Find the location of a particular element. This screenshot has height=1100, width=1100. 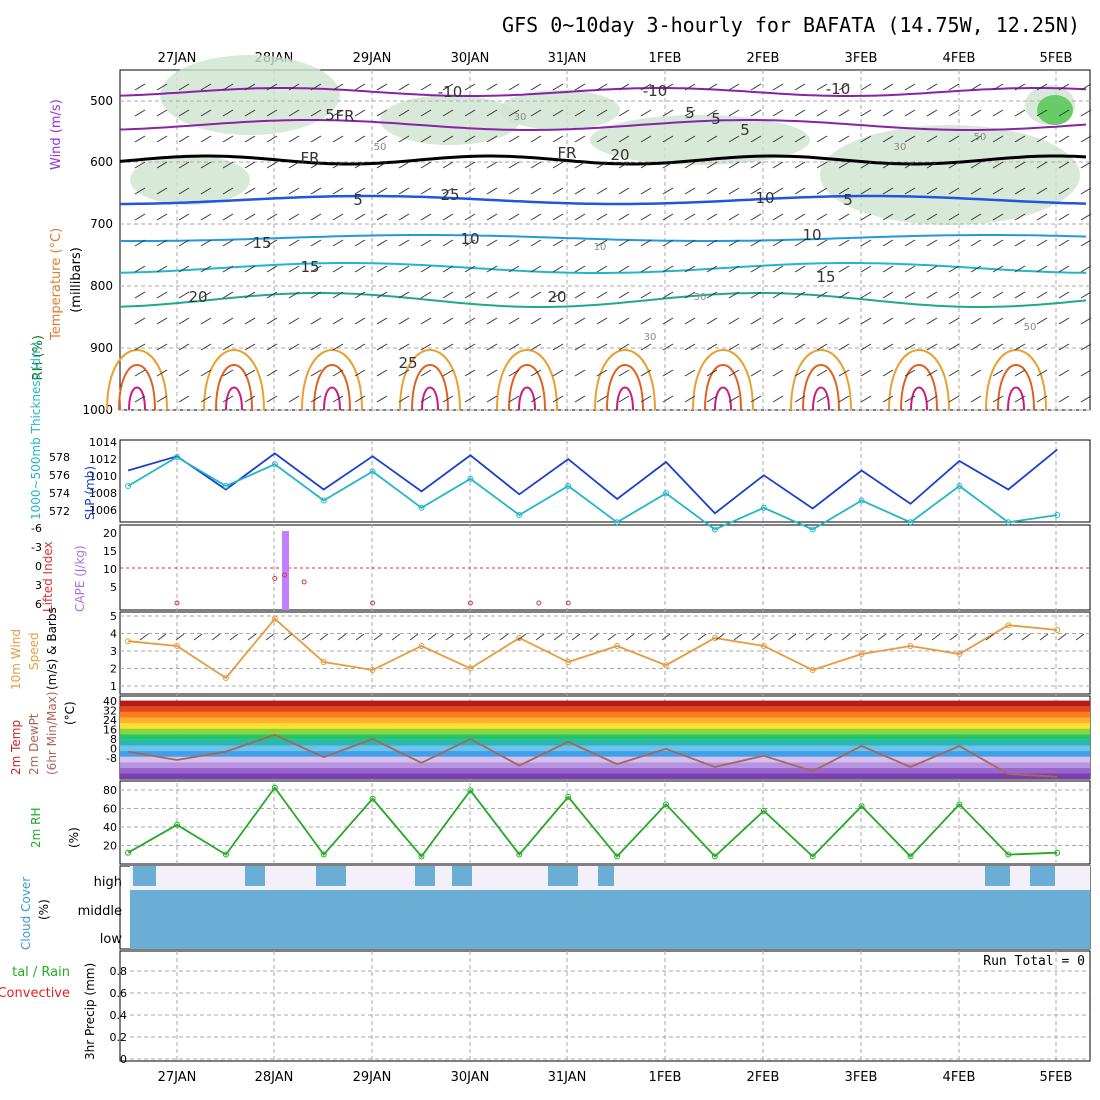

pressure-tick: 600 is located at coordinates (101, 162).